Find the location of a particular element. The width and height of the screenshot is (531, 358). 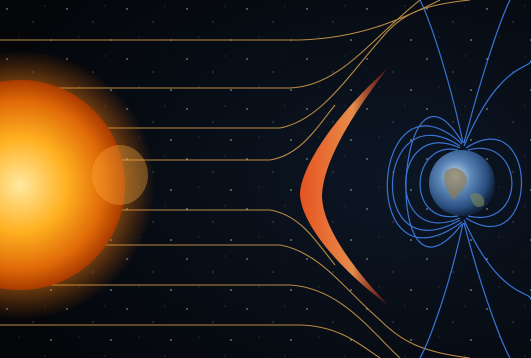

bow-shock is located at coordinates (344, 186).